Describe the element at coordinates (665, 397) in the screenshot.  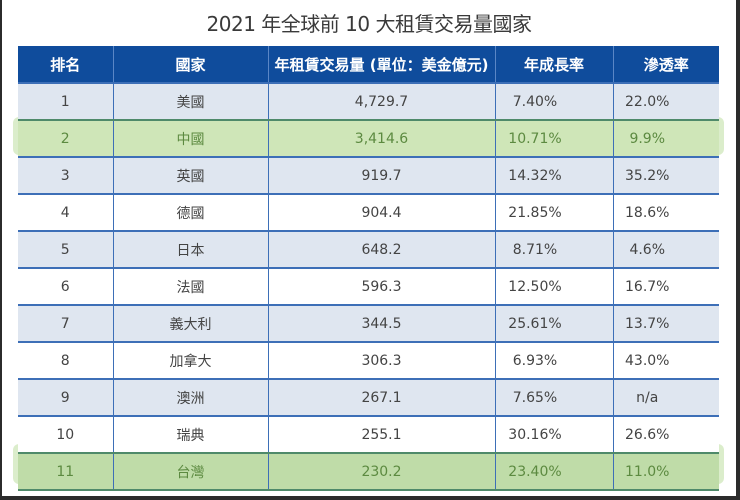
I see `cell-penetration: n/a` at that location.